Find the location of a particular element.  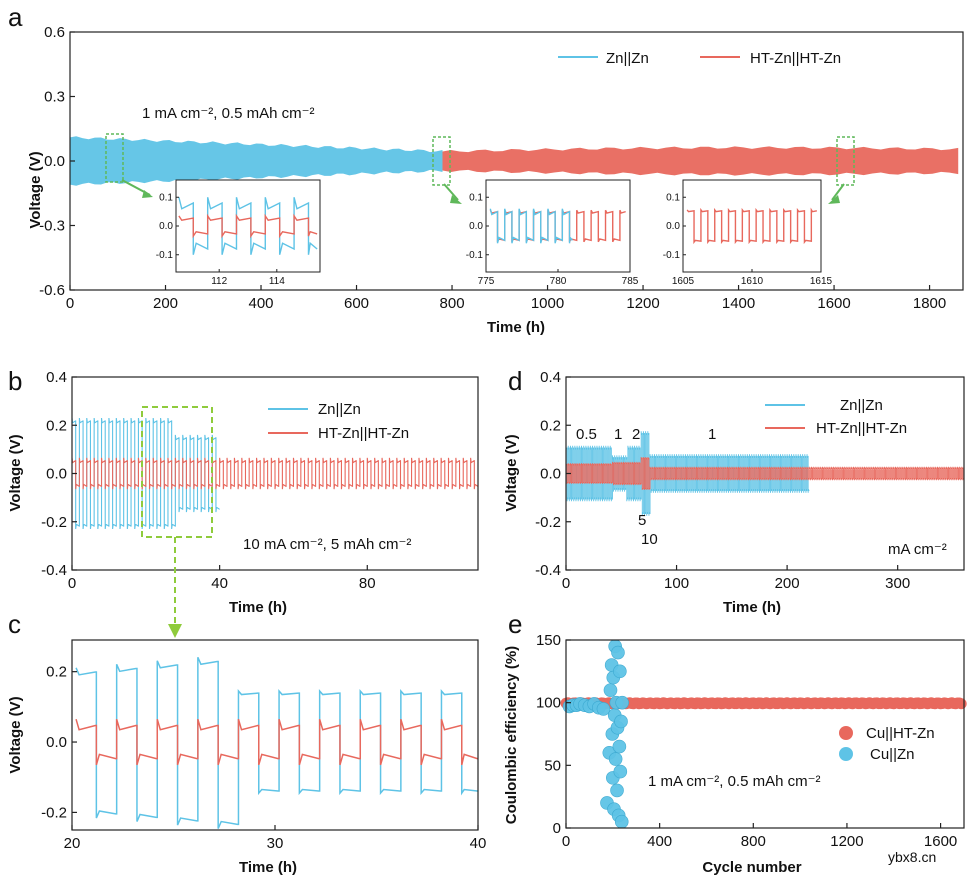

panel-c-xtick-label: 30 is located at coordinates (275, 843).